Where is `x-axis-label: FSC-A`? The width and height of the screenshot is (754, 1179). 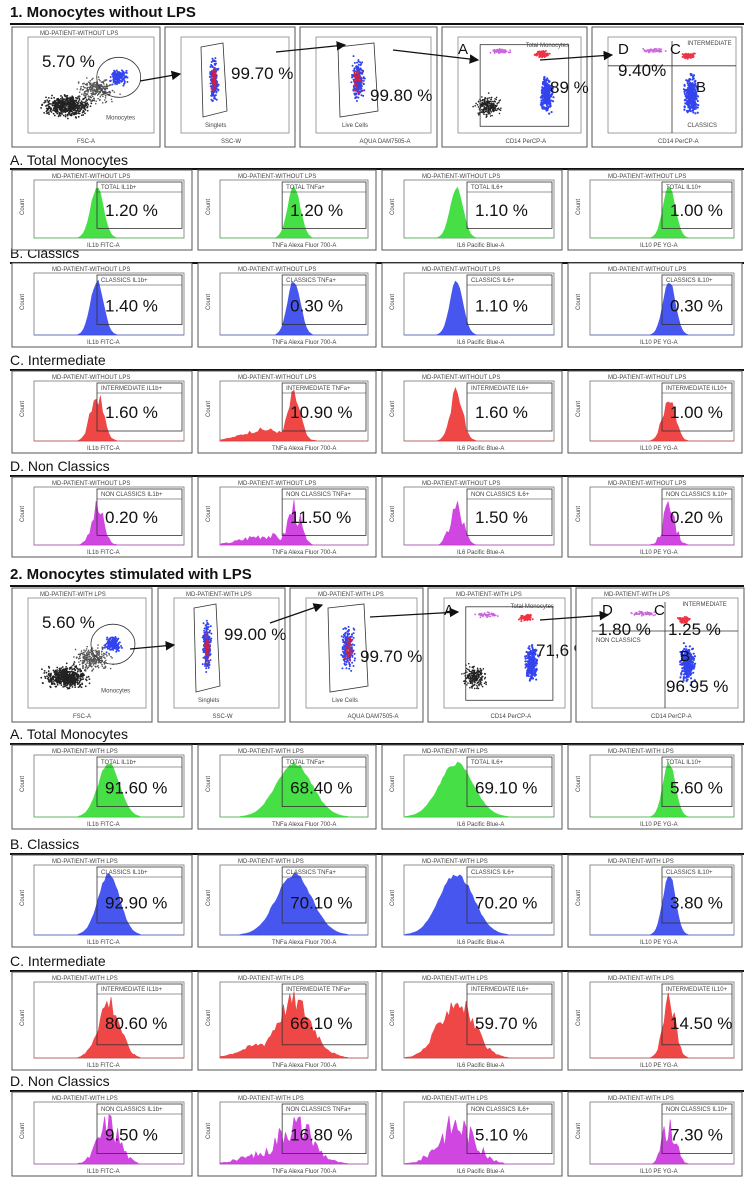 x-axis-label: FSC-A is located at coordinates (86, 142).